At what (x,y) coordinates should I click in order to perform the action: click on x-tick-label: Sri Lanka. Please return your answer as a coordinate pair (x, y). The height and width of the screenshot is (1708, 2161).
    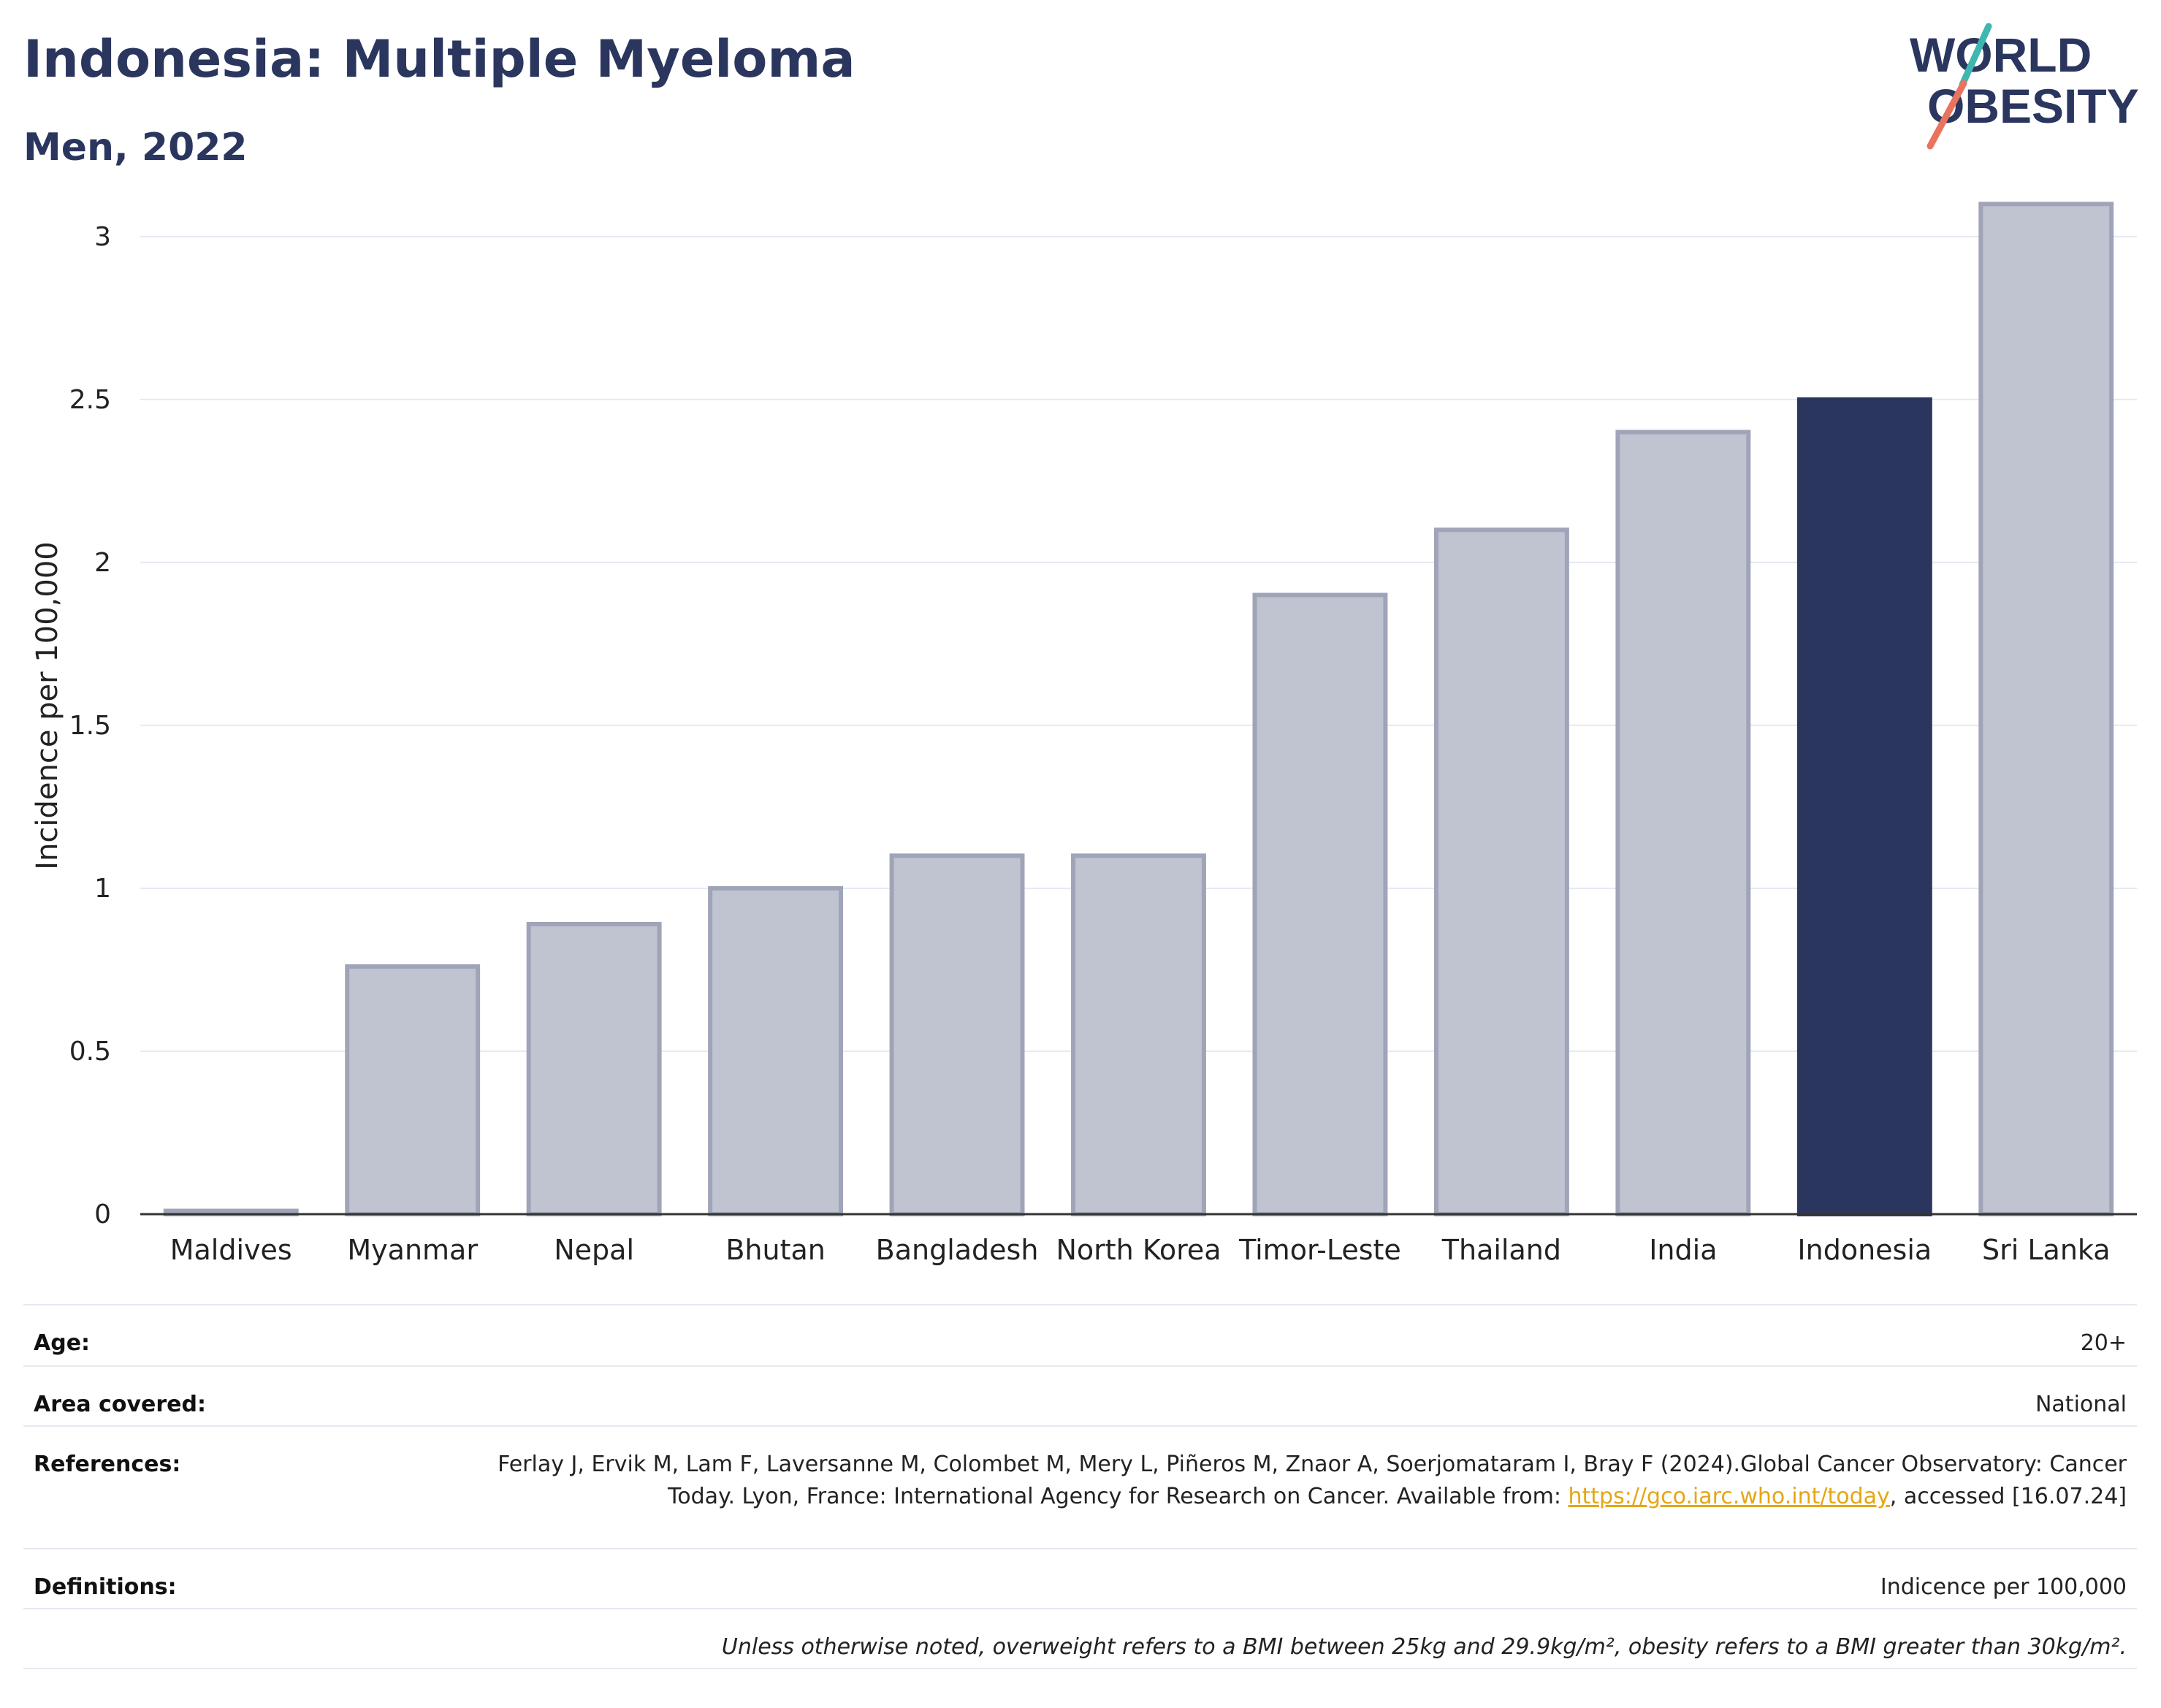
    Looking at the image, I should click on (2046, 1250).